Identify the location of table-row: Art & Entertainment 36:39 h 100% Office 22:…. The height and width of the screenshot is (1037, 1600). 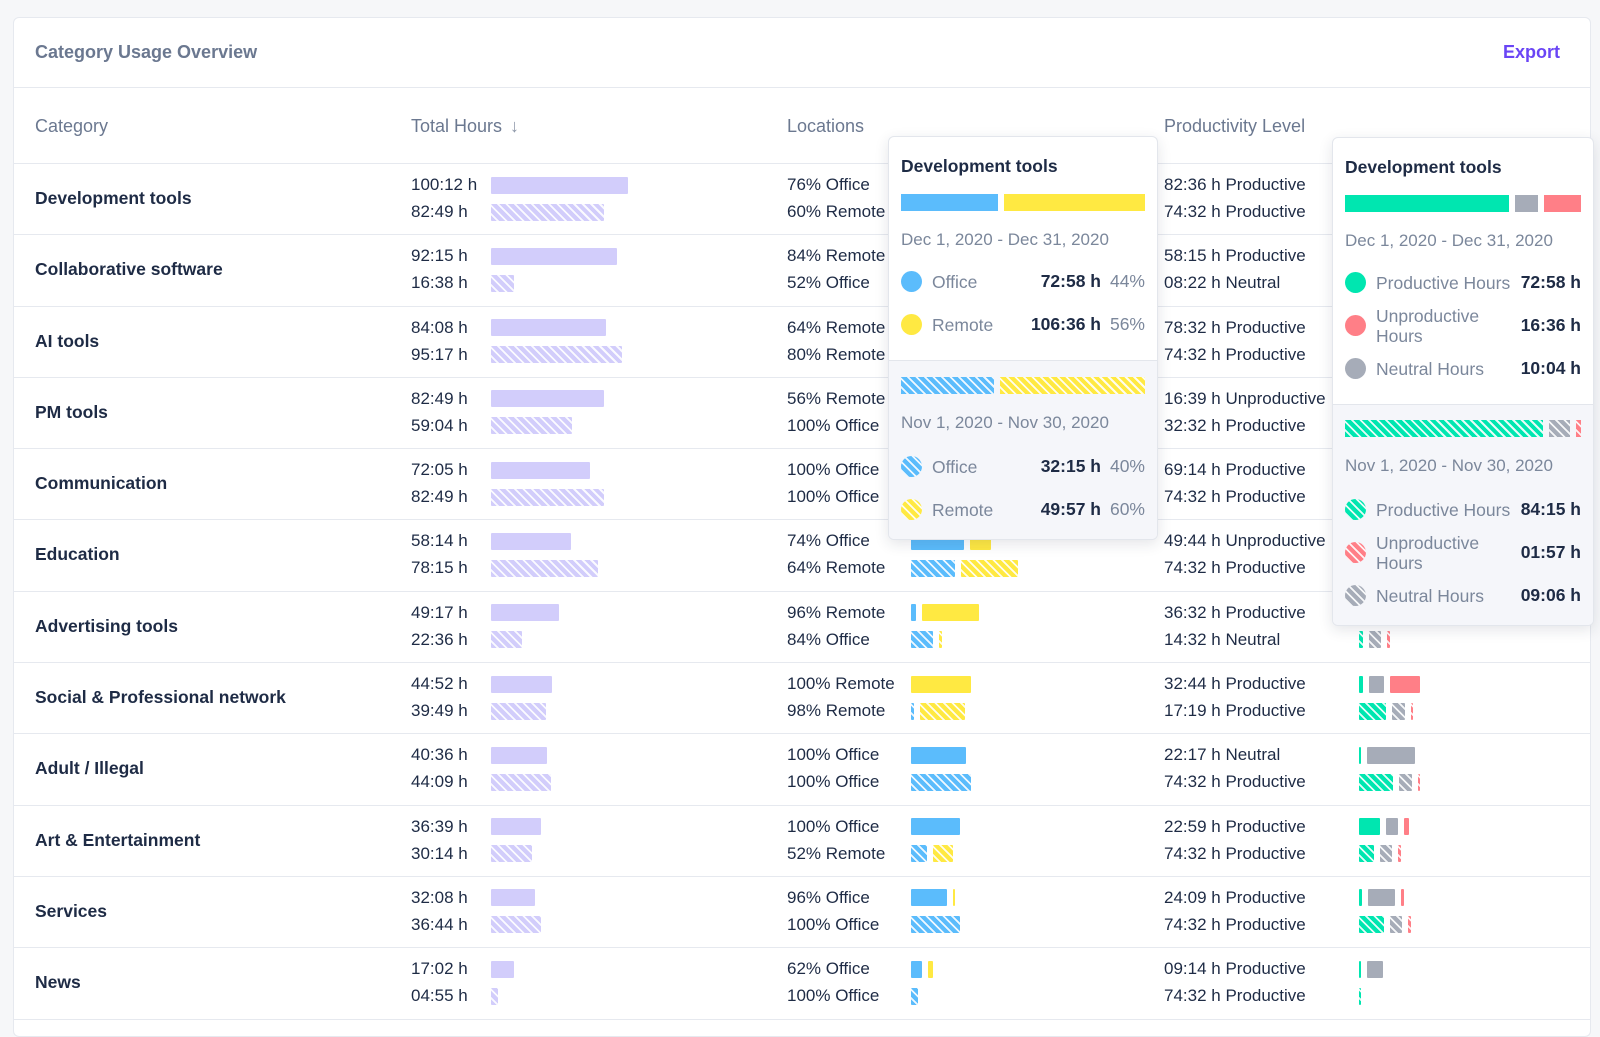
(802, 841).